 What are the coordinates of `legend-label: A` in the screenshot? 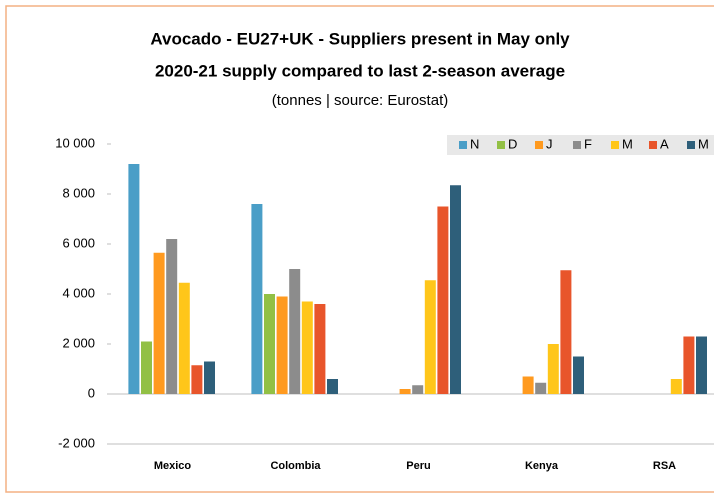 It's located at (664, 143).